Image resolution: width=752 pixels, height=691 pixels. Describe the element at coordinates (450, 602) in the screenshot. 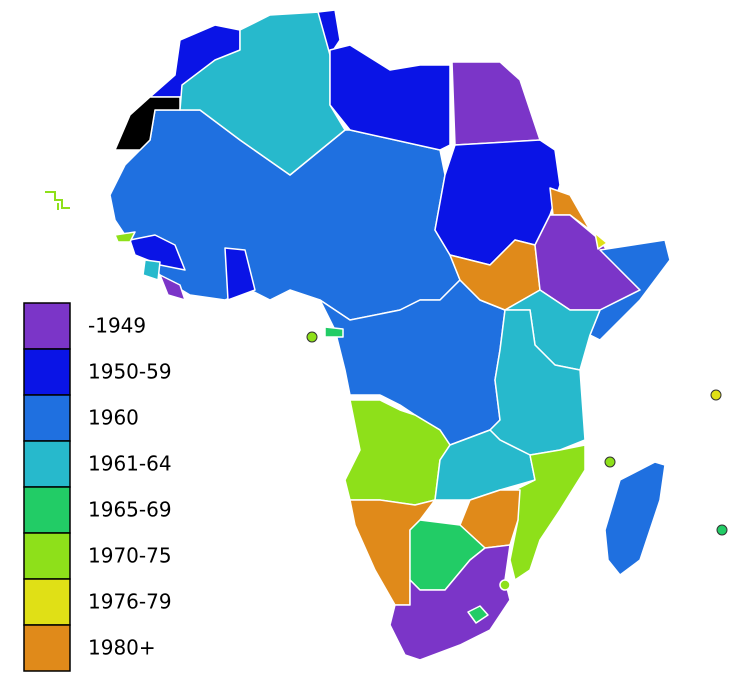

I see `south-africa` at that location.